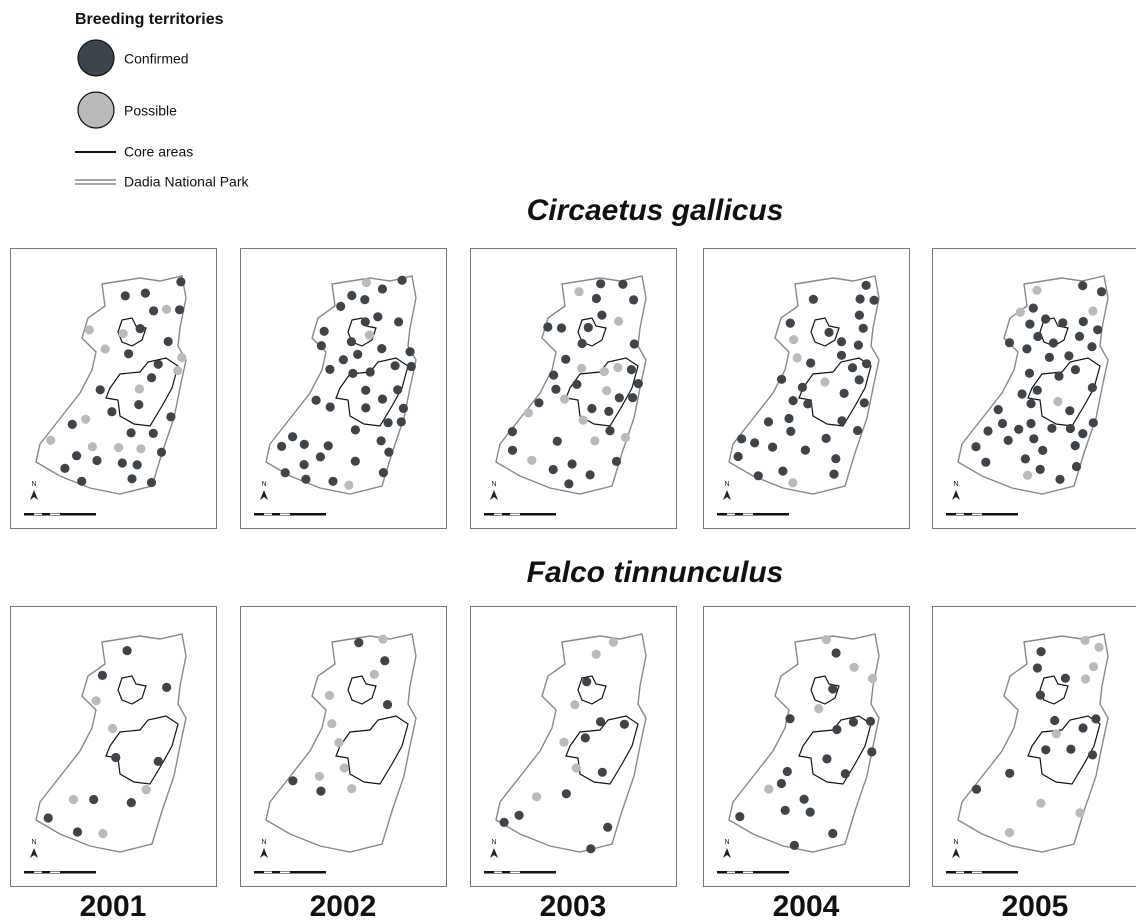 This screenshot has width=1136, height=924. I want to click on year-label: 2004, so click(806, 906).